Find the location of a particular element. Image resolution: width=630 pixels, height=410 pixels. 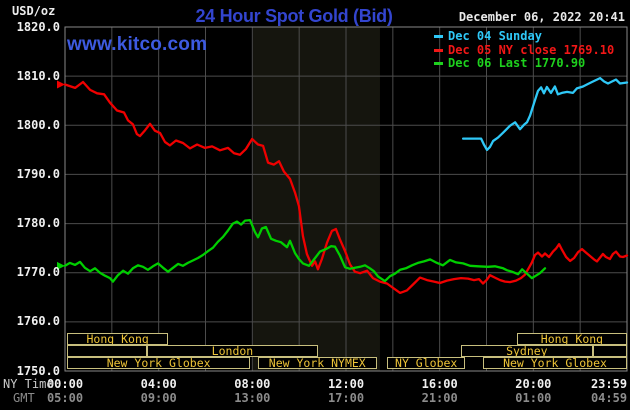

x-axis-tick-gmt: 21:00 is located at coordinates (439, 398).